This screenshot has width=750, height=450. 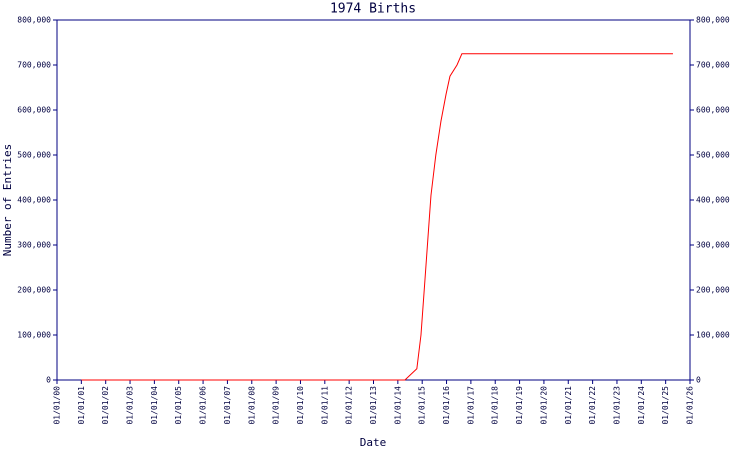 What do you see at coordinates (713, 335) in the screenshot?
I see `y2-tick-label: 100,000` at bounding box center [713, 335].